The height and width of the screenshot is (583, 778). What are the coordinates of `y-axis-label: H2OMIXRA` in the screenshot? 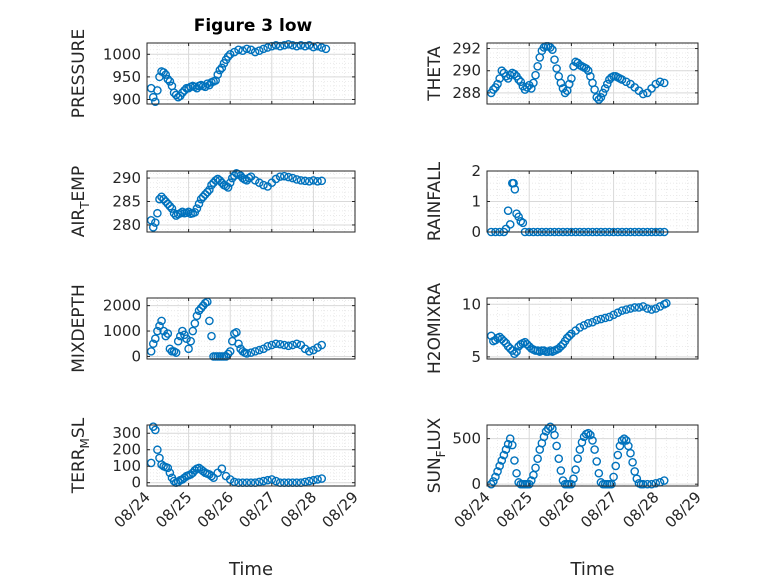 It's located at (435, 328).